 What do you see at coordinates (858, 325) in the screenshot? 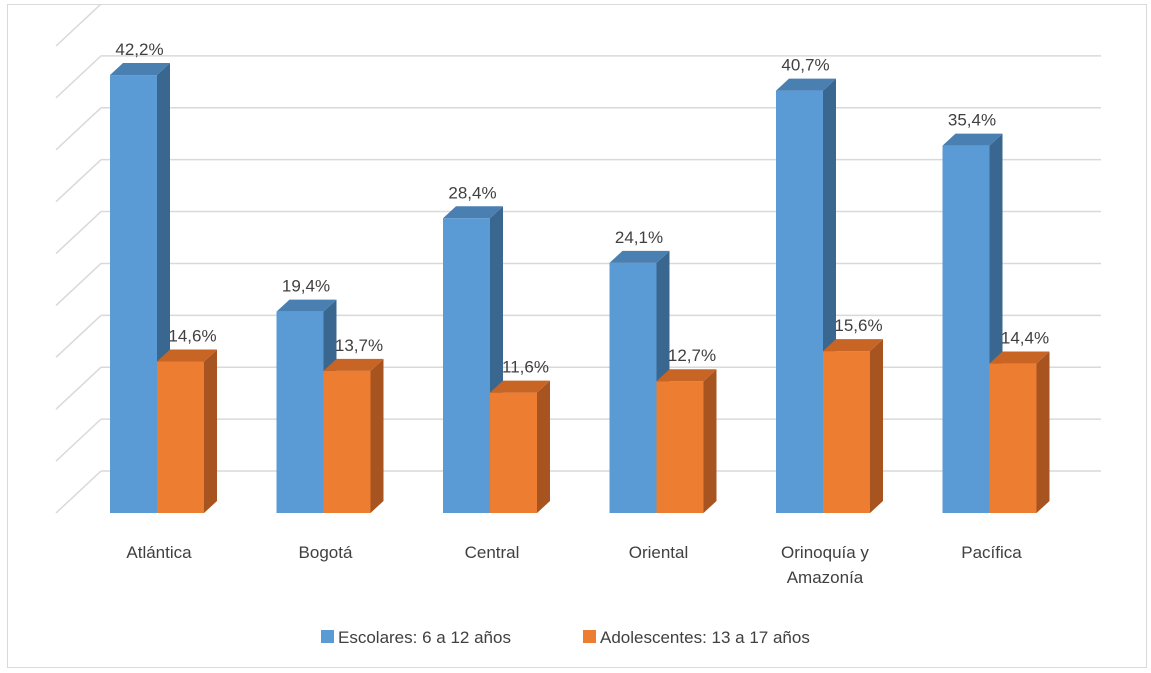
I see `data-label: 15,6%` at bounding box center [858, 325].